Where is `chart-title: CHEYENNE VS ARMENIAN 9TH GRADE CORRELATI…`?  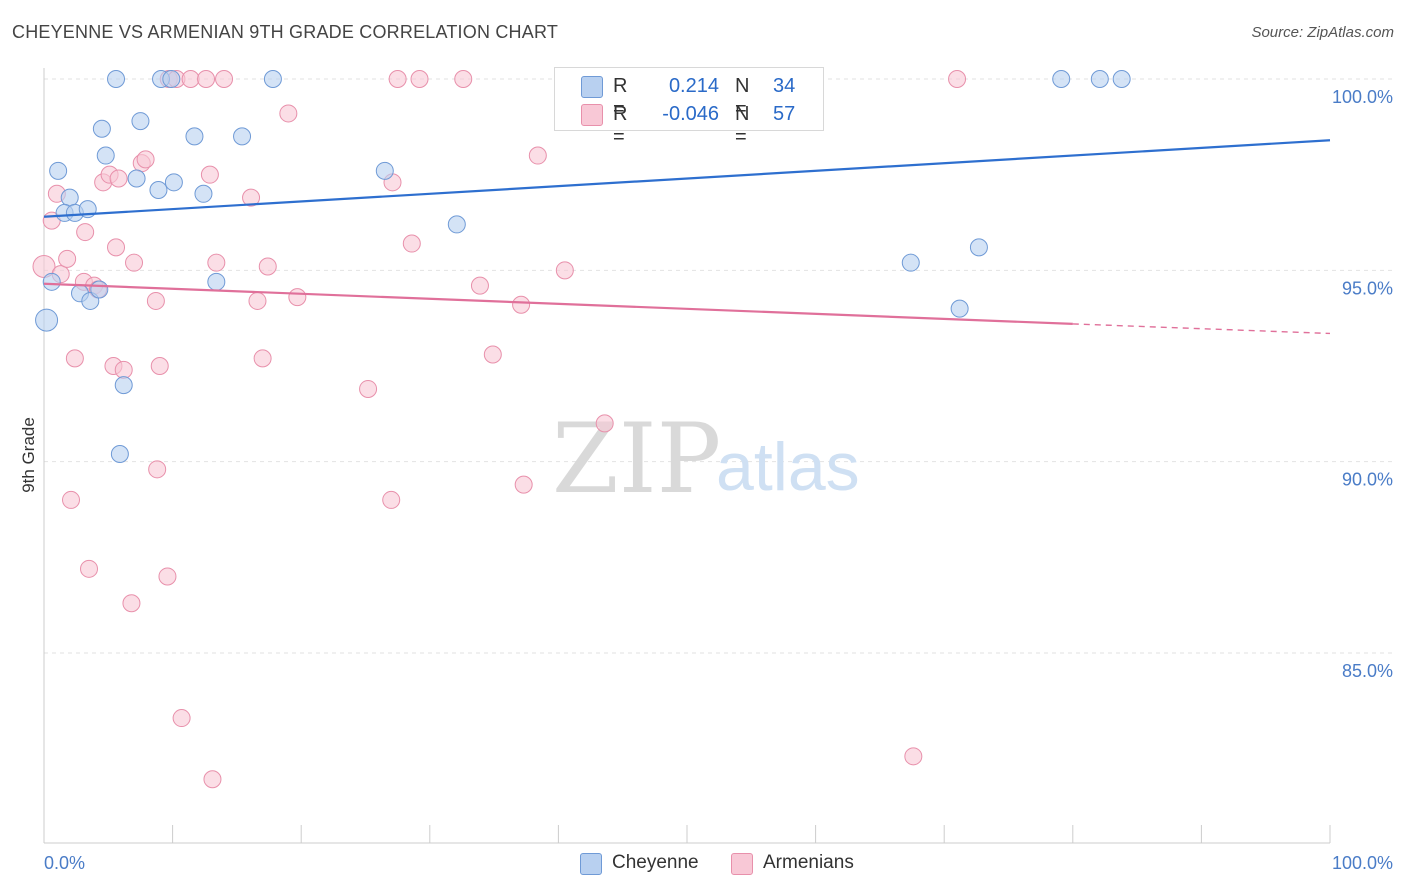
chart-title: CHEYENNE VS ARMENIAN 9TH GRADE CORRELATI… is located at coordinates (285, 32).